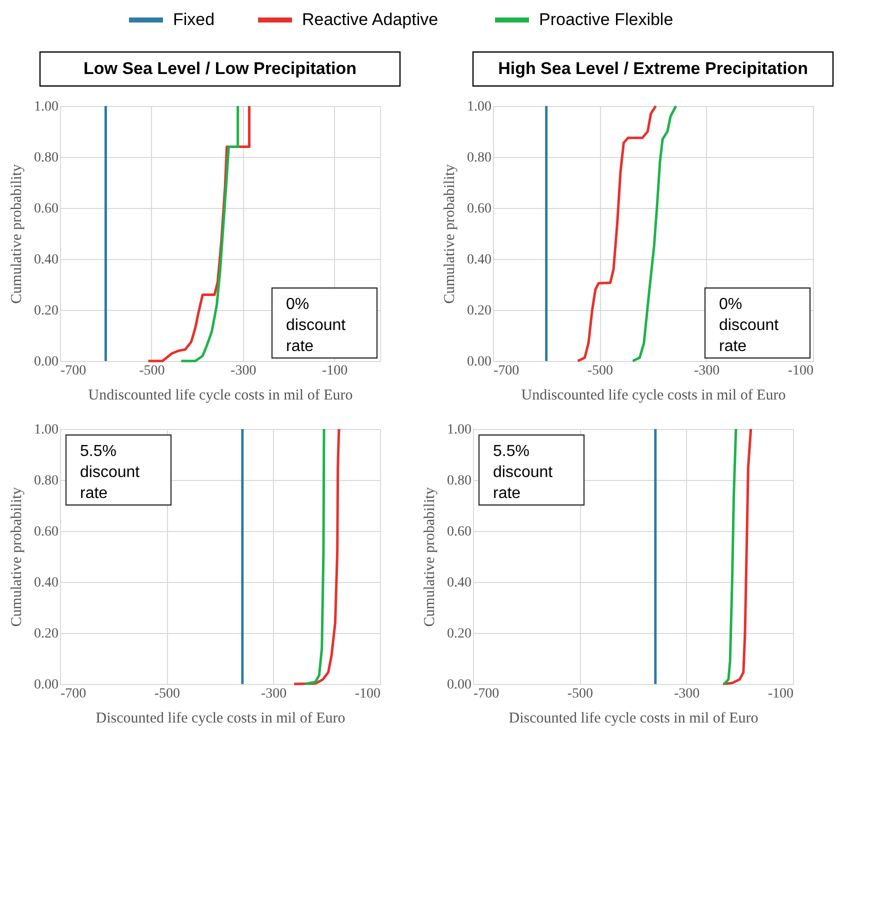 The width and height of the screenshot is (886, 899). I want to click on chart-title: High Sea Level / Extreme Precipitation, so click(653, 68).